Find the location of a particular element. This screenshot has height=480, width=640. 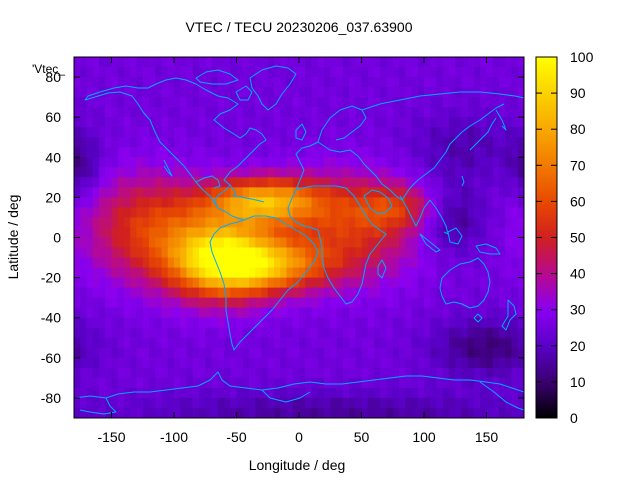

coastline-weddell is located at coordinates (286, 396).